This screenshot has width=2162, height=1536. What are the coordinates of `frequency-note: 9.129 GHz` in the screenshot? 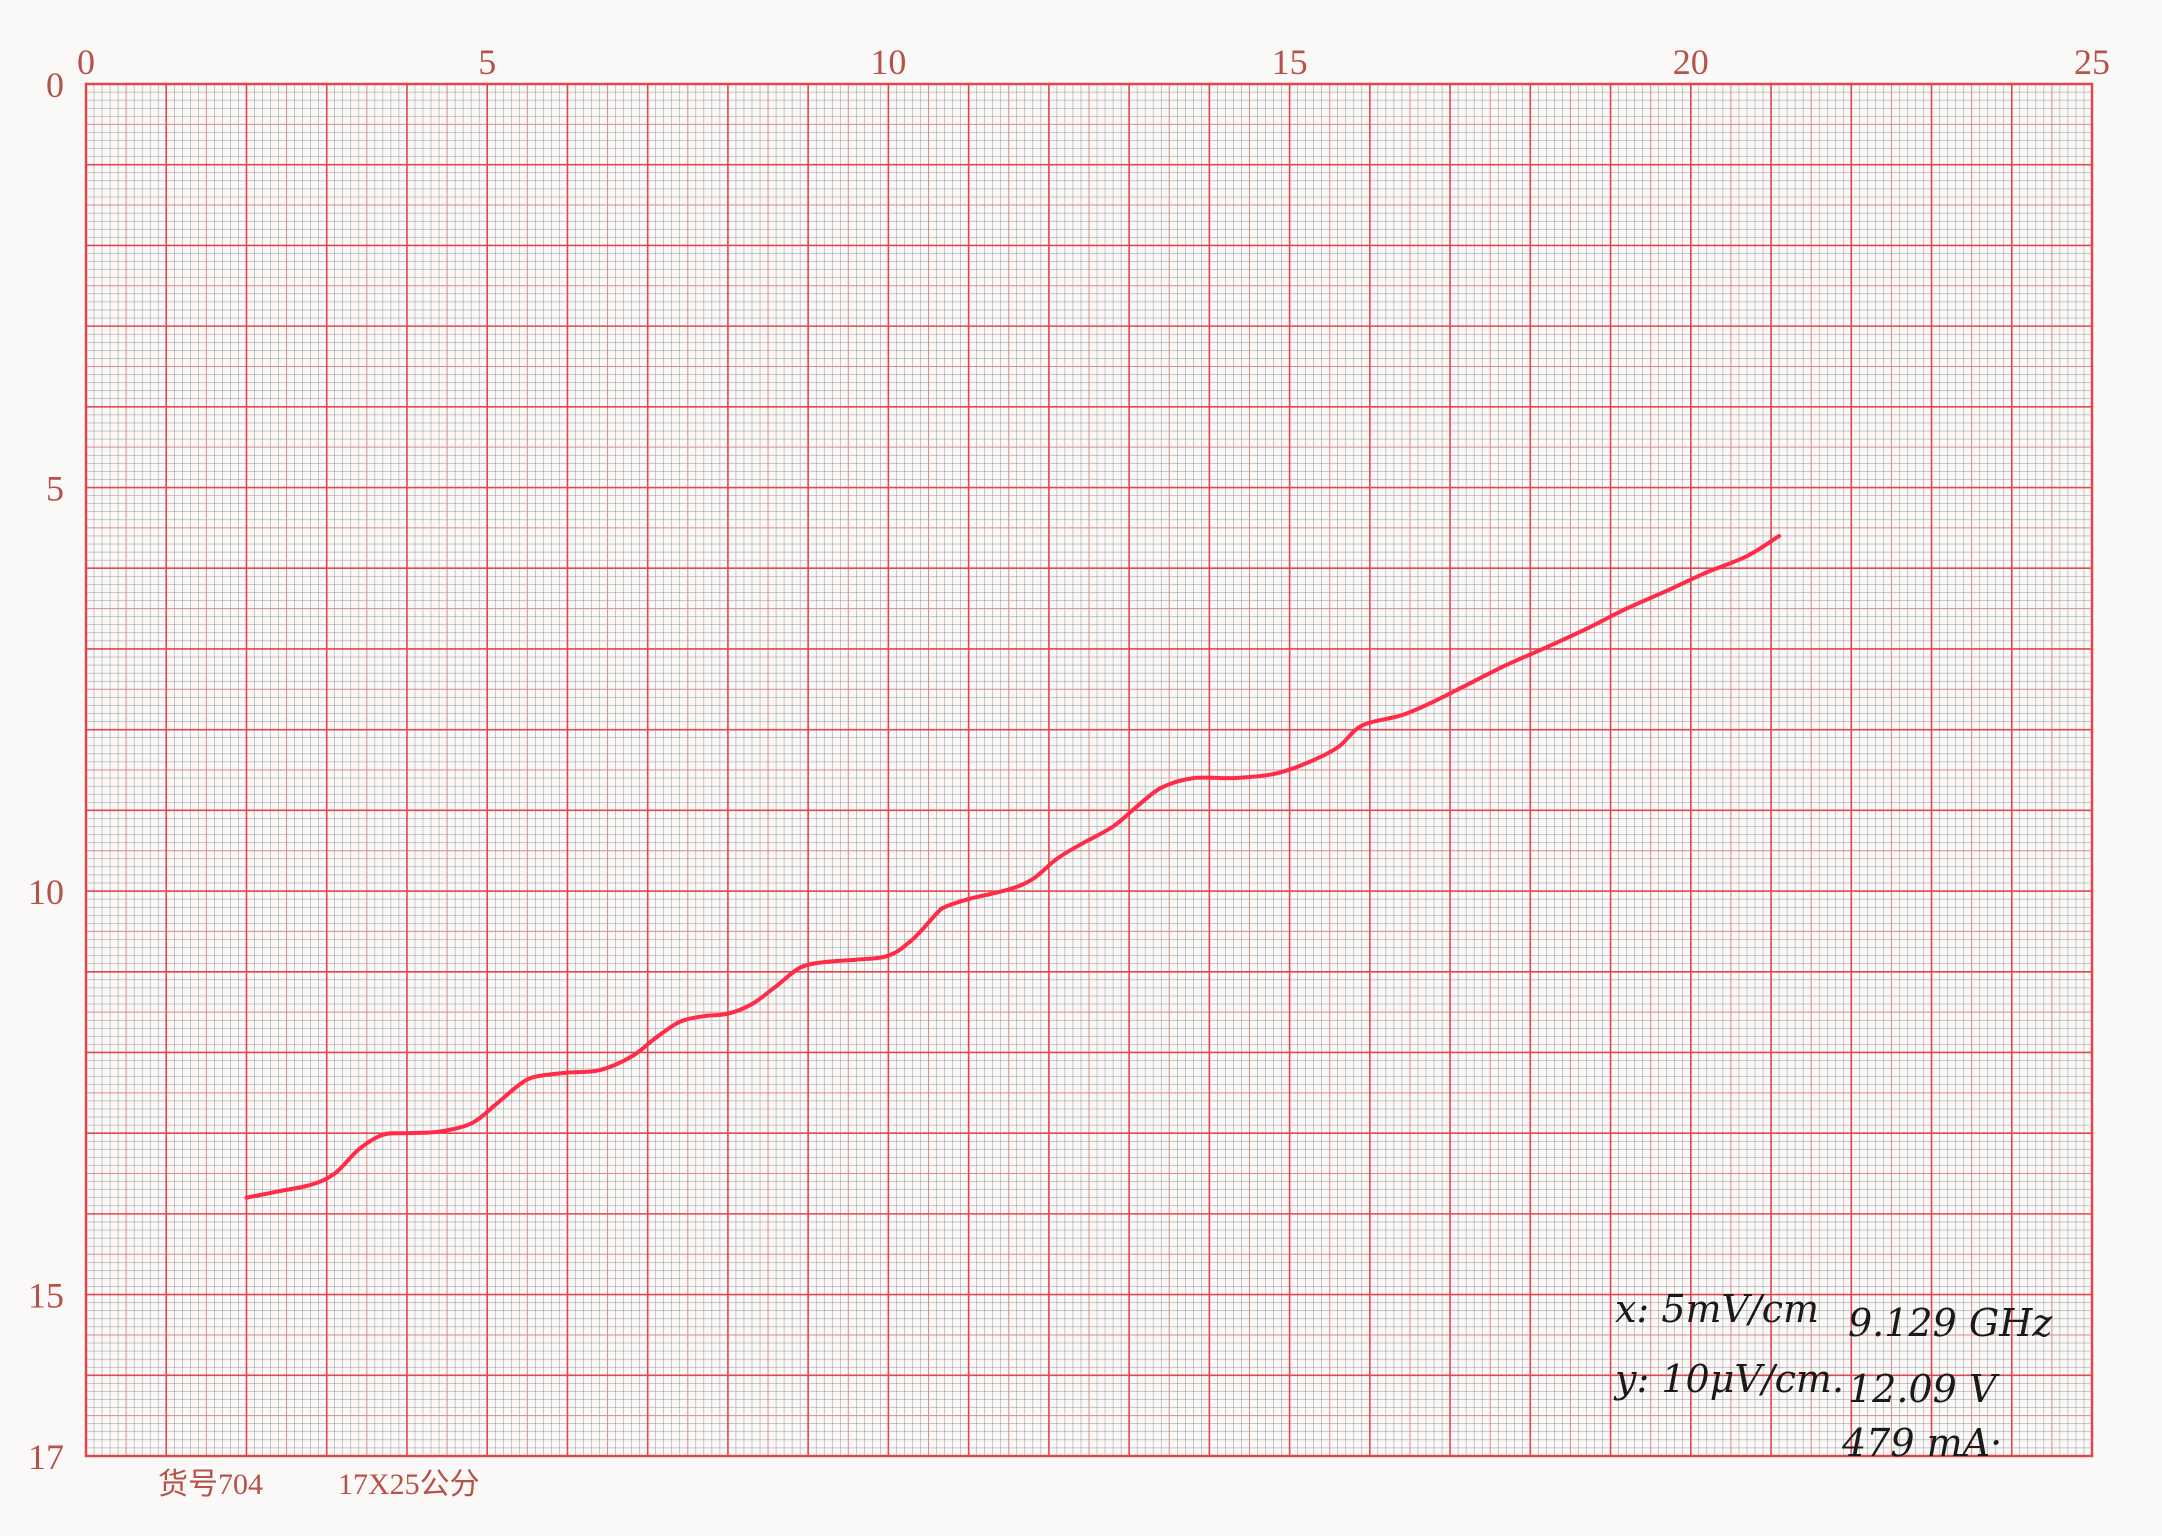 It's located at (1950, 1323).